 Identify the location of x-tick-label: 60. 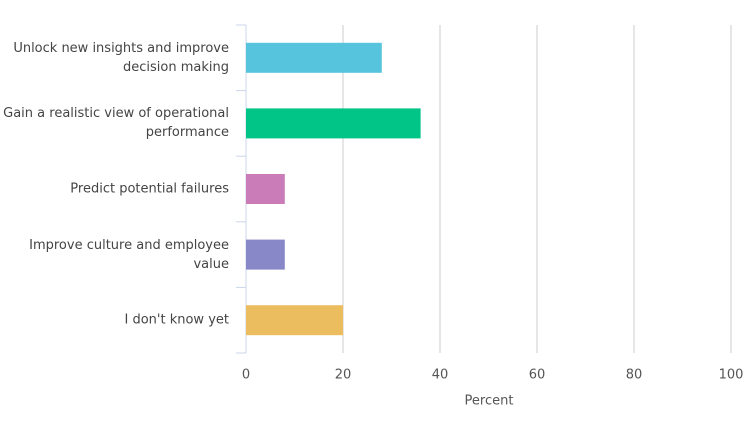
(537, 375).